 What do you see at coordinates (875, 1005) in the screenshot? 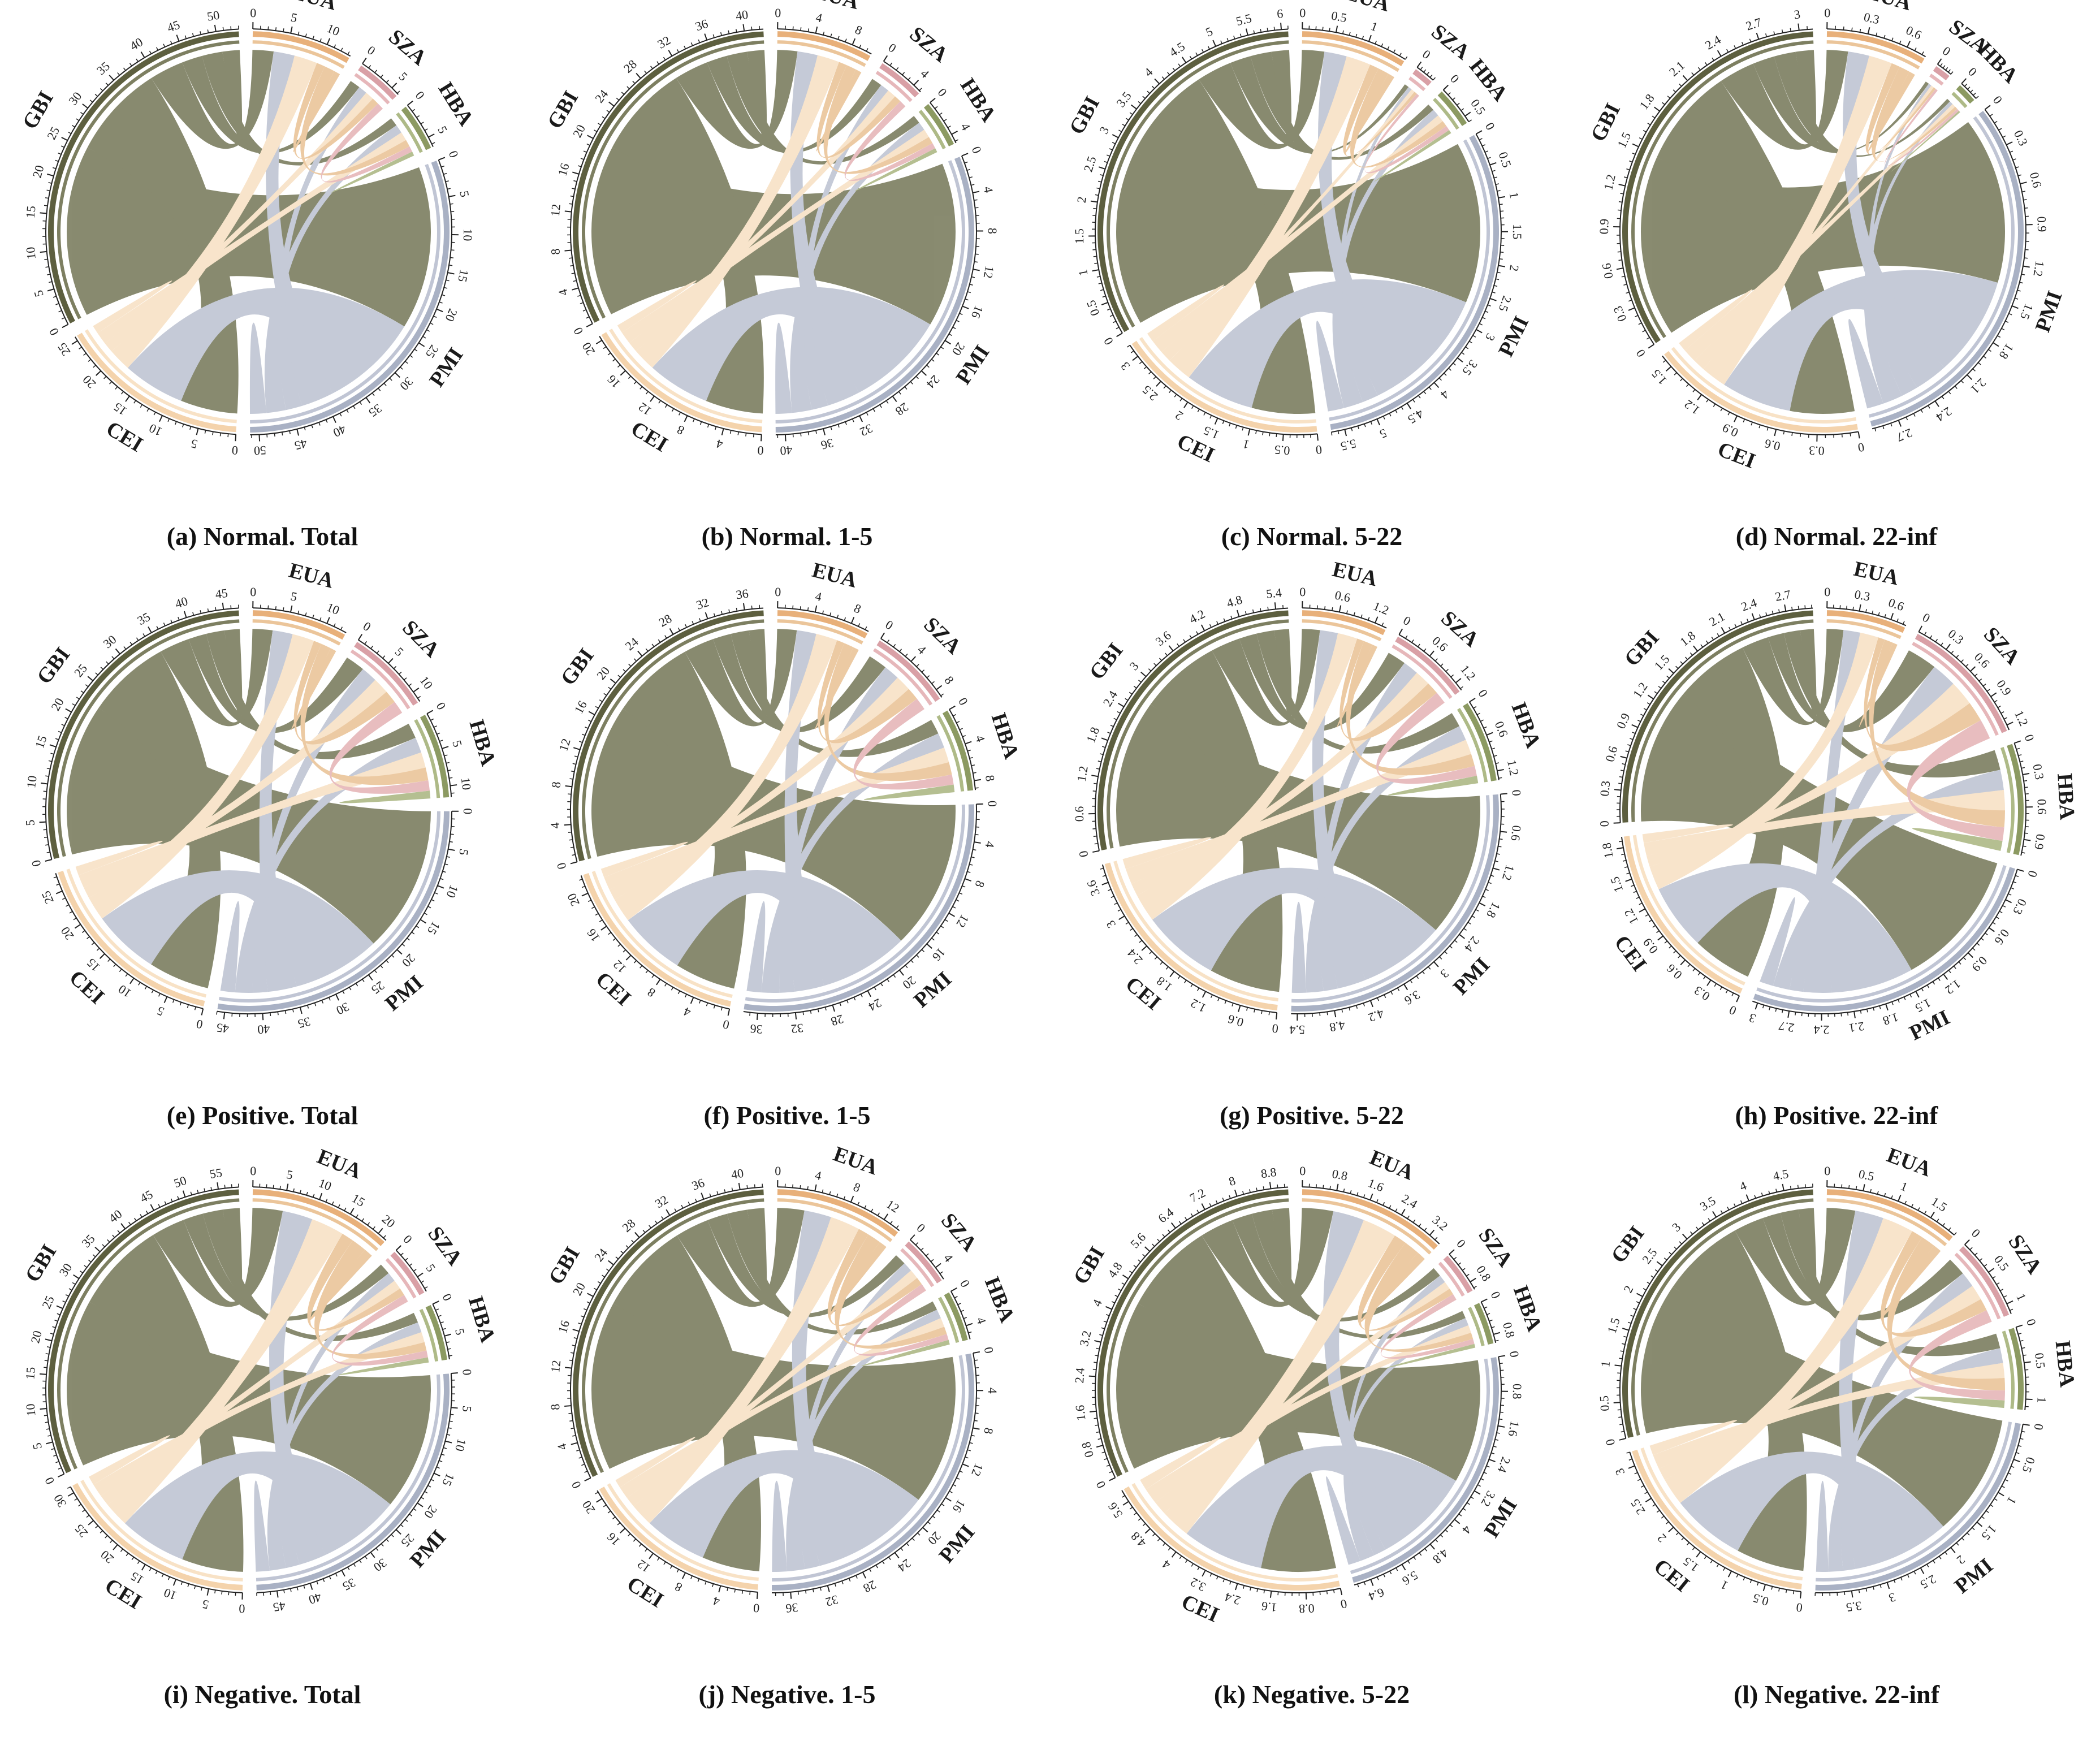
I see `tick-label: 24` at bounding box center [875, 1005].